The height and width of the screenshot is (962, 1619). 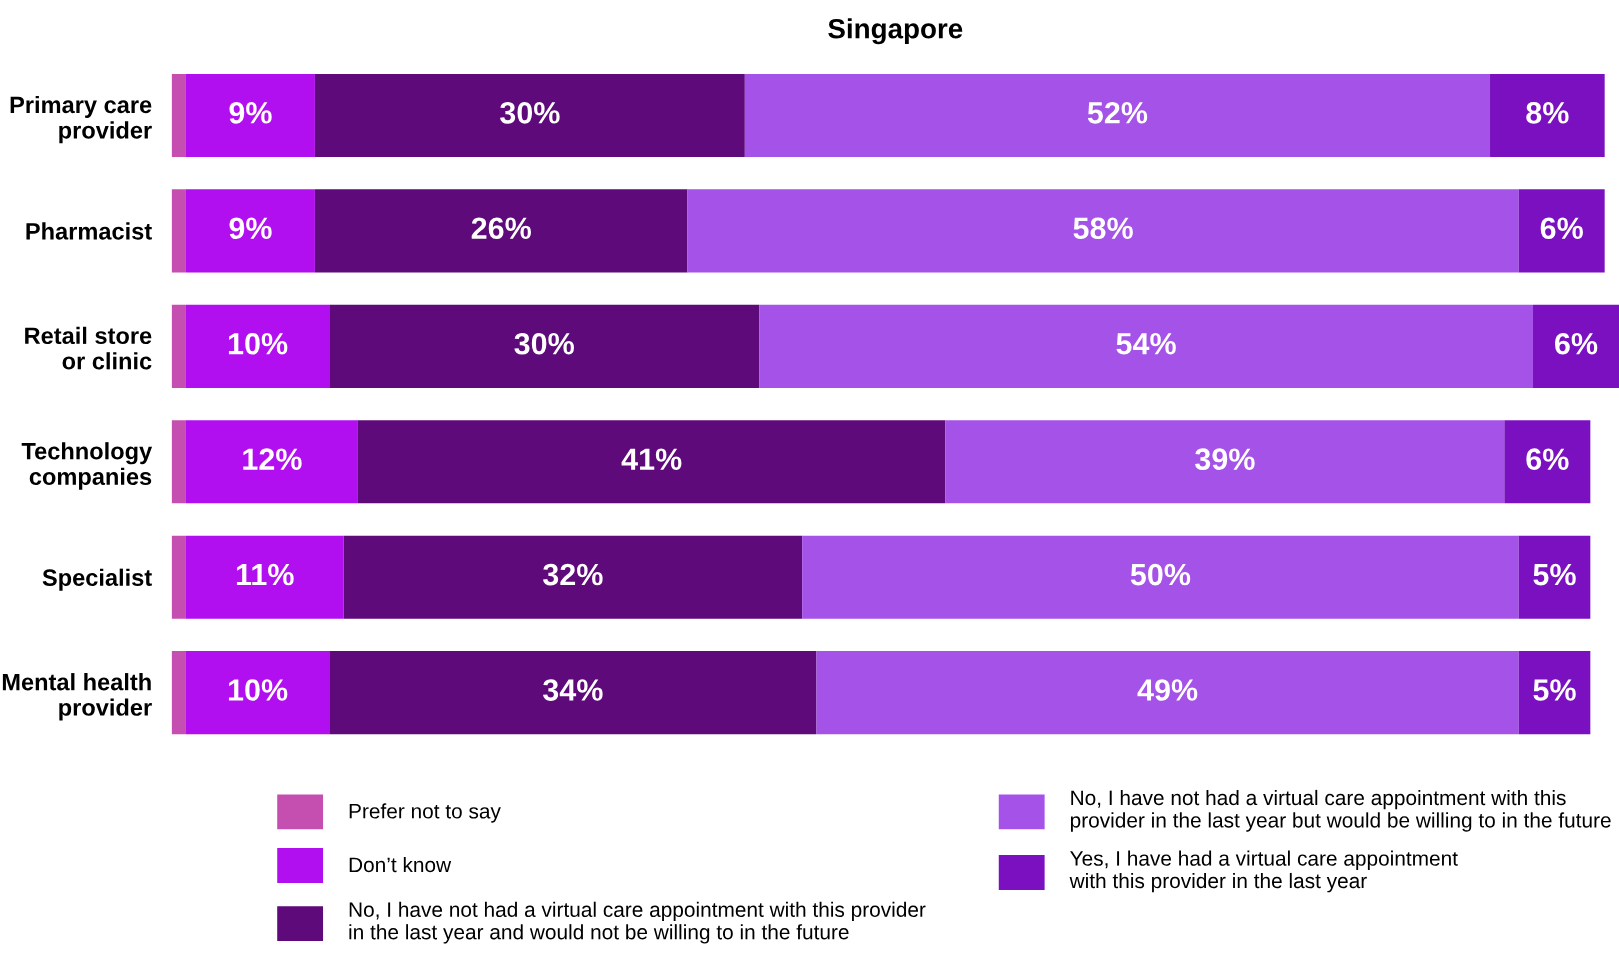 What do you see at coordinates (1160, 574) in the screenshot?
I see `data-label: 50%` at bounding box center [1160, 574].